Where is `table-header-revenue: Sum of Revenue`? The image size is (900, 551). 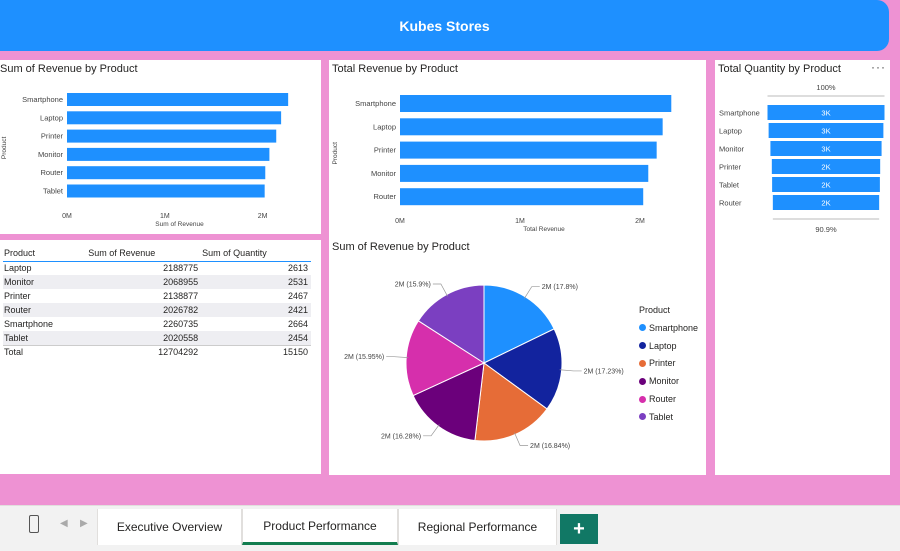 table-header-revenue: Sum of Revenue is located at coordinates (144, 253).